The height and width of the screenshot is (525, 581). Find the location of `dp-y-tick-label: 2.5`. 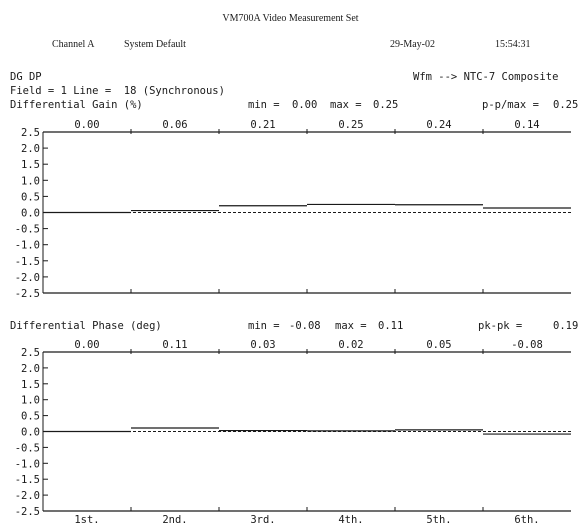

dp-y-tick-label: 2.5 is located at coordinates (30, 353).